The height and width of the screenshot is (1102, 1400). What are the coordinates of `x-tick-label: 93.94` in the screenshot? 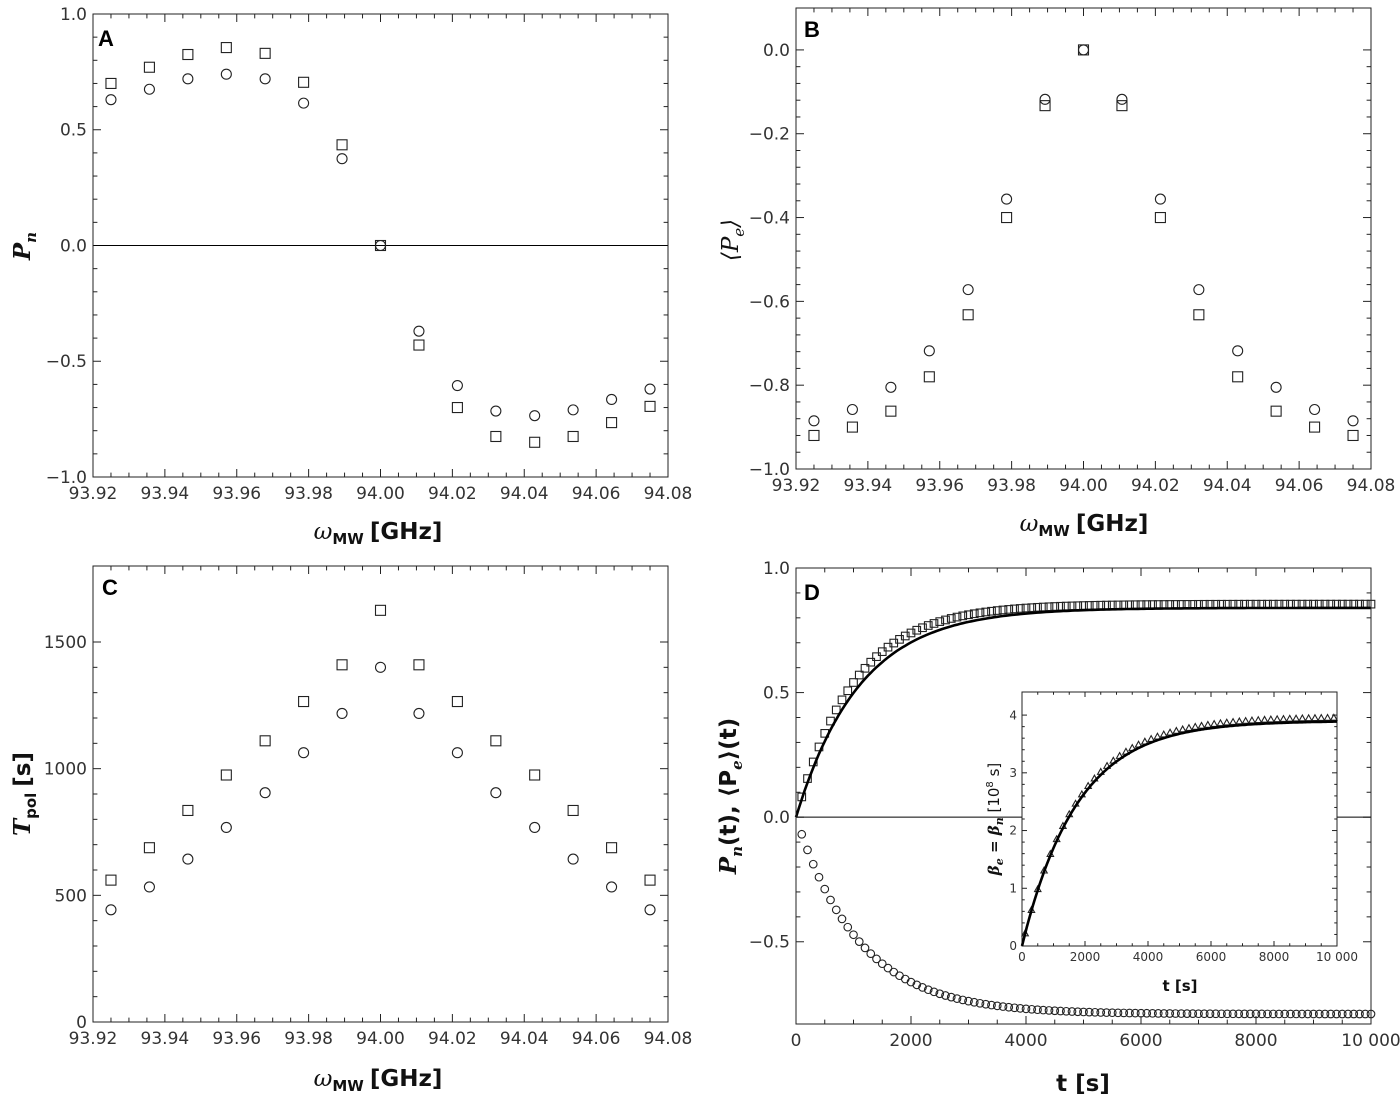 It's located at (868, 486).